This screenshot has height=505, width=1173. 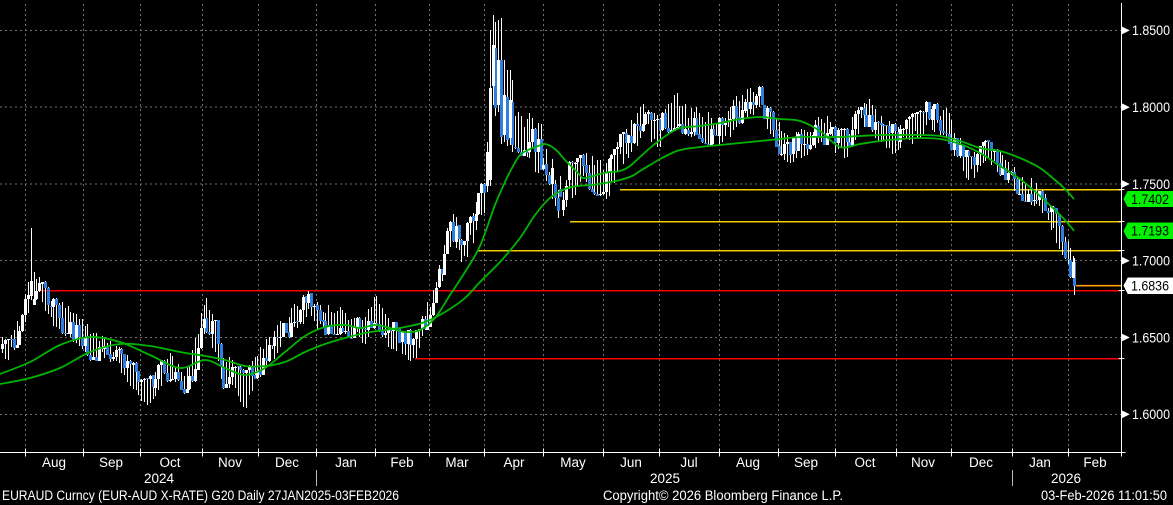 What do you see at coordinates (514, 462) in the screenshot?
I see `svg-text: Apr` at bounding box center [514, 462].